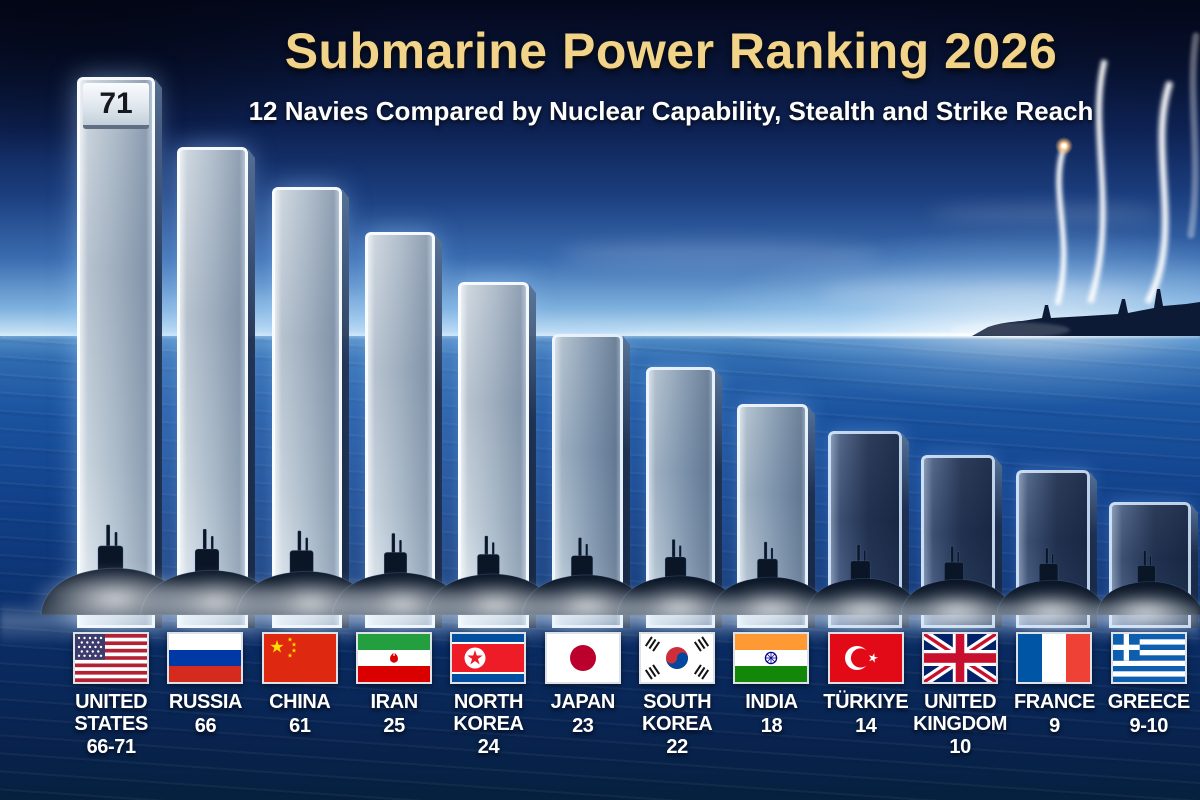 This screenshot has height=800, width=1200. I want to click on country-name: SOUTH KOREA, so click(677, 713).